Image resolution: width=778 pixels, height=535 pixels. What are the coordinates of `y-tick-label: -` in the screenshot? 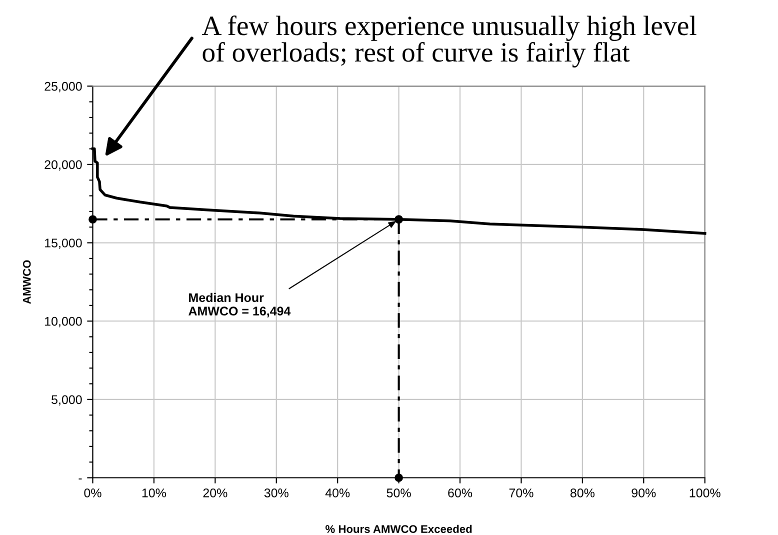 It's located at (80, 479).